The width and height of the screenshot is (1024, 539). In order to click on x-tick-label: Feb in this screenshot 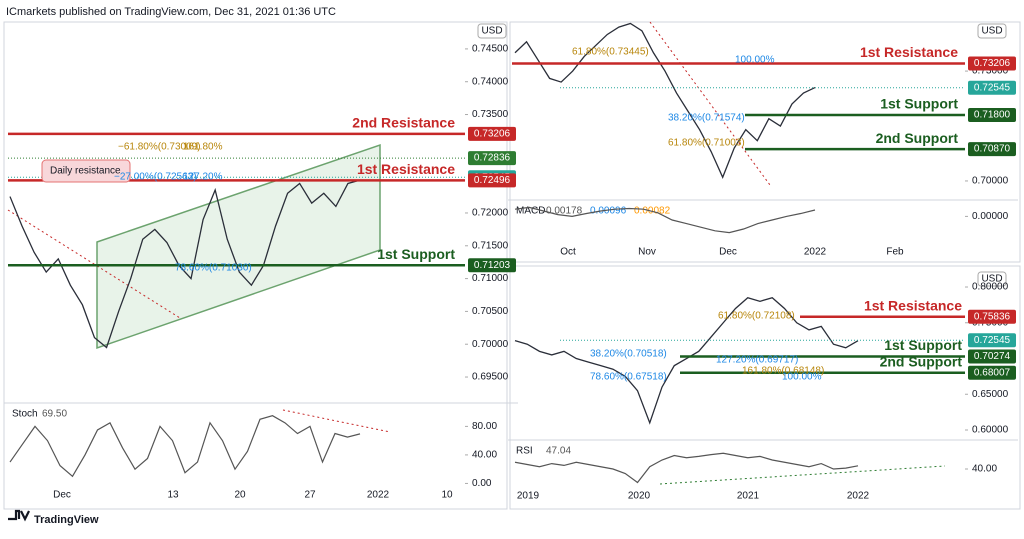, I will do `click(895, 252)`.